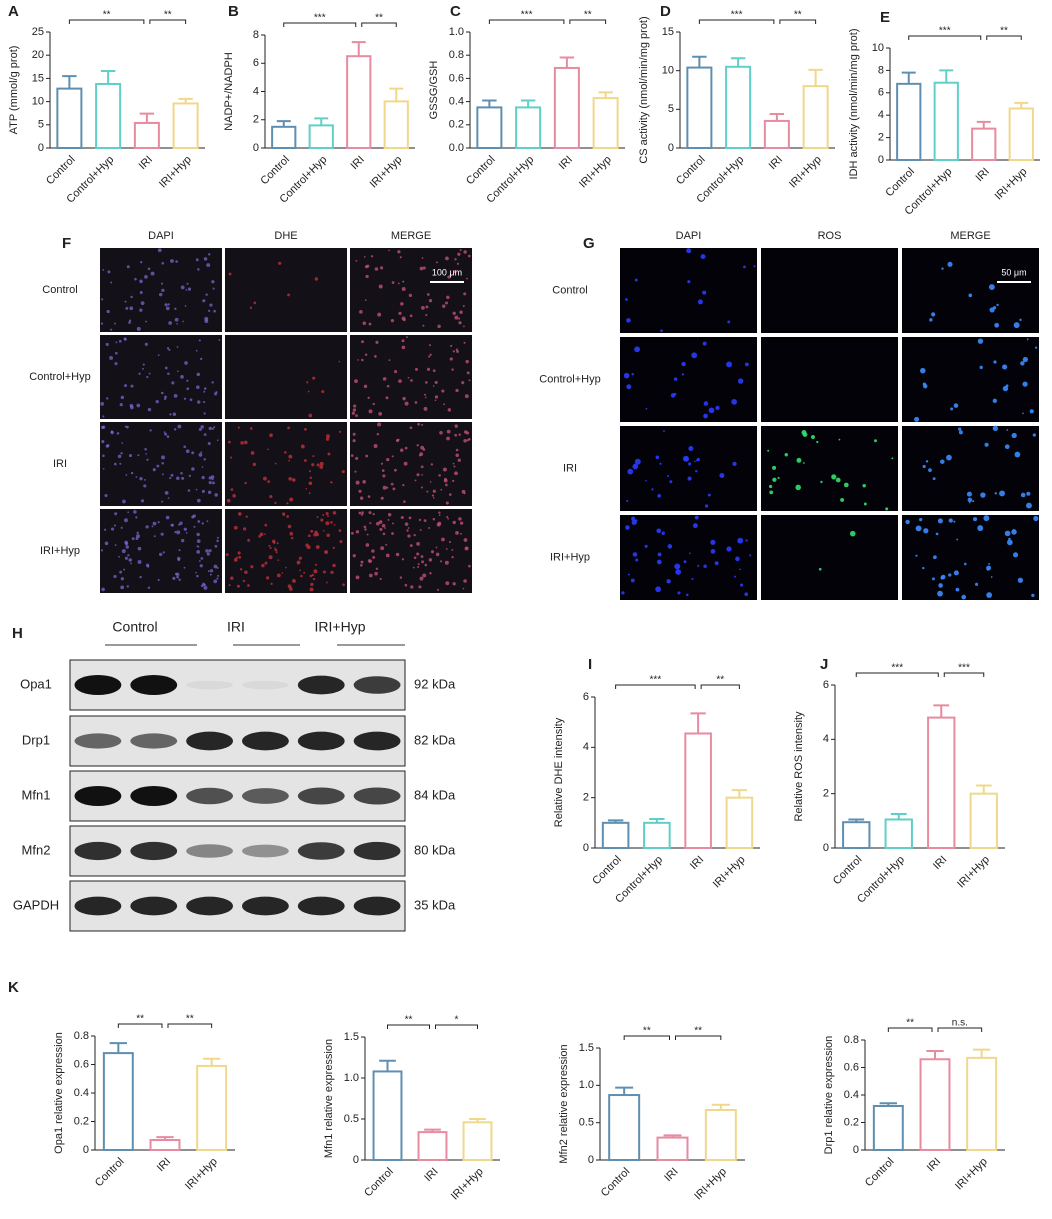 The width and height of the screenshot is (1052, 1219). What do you see at coordinates (586, 697) in the screenshot?
I see `y-tick-label: 6` at bounding box center [586, 697].